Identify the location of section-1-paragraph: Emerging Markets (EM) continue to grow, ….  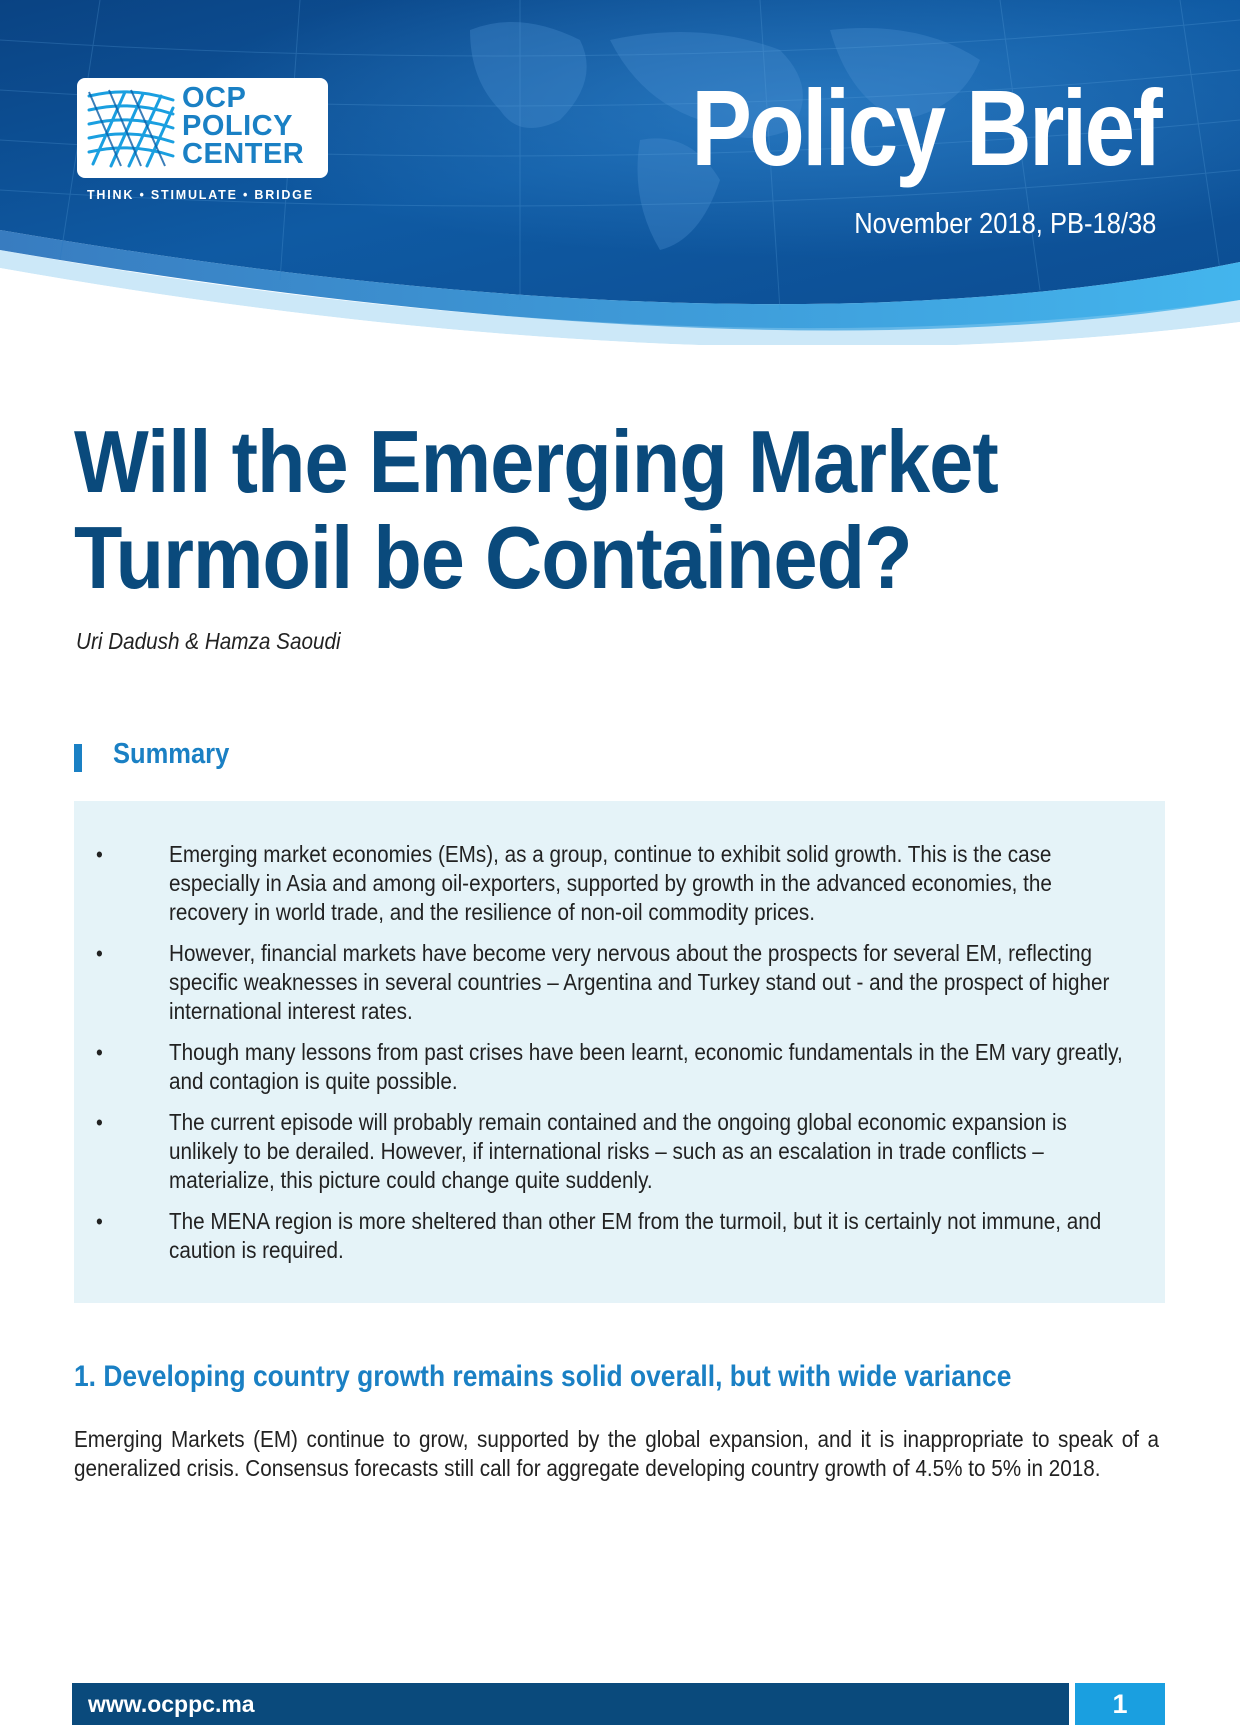
(617, 1453).